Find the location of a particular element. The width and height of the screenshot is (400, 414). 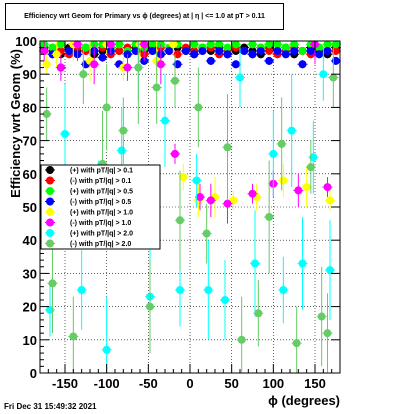

legend-box is located at coordinates (100, 207).